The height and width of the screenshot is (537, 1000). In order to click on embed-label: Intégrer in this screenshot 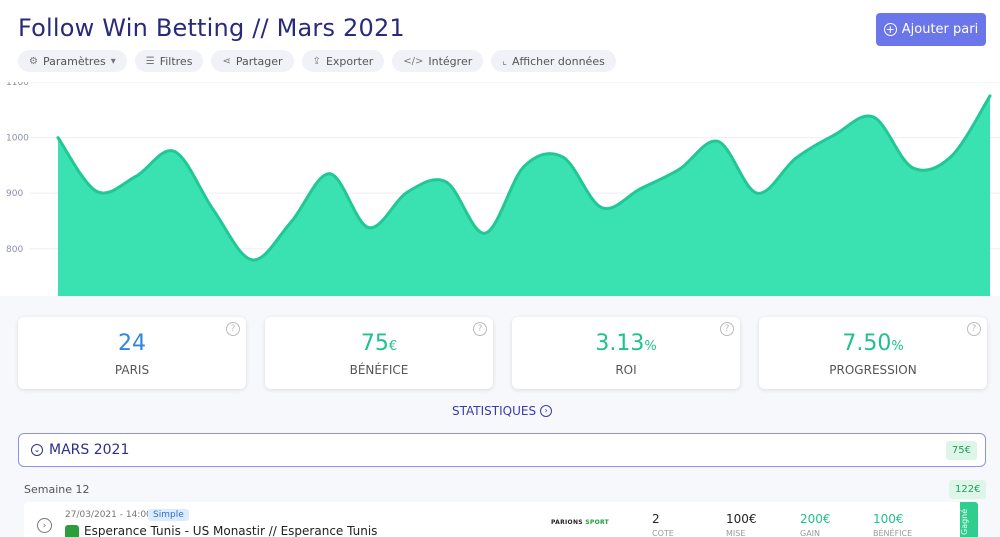, I will do `click(450, 61)`.